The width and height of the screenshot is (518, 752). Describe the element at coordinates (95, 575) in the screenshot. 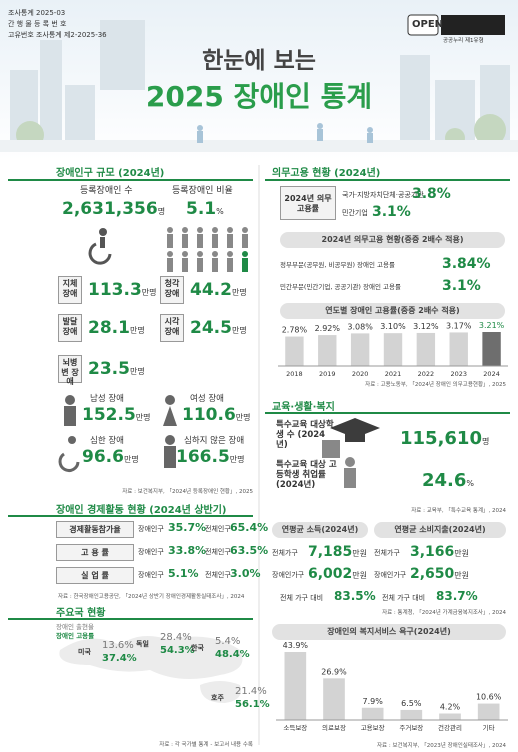

I see `row-label: 실 업 률` at that location.